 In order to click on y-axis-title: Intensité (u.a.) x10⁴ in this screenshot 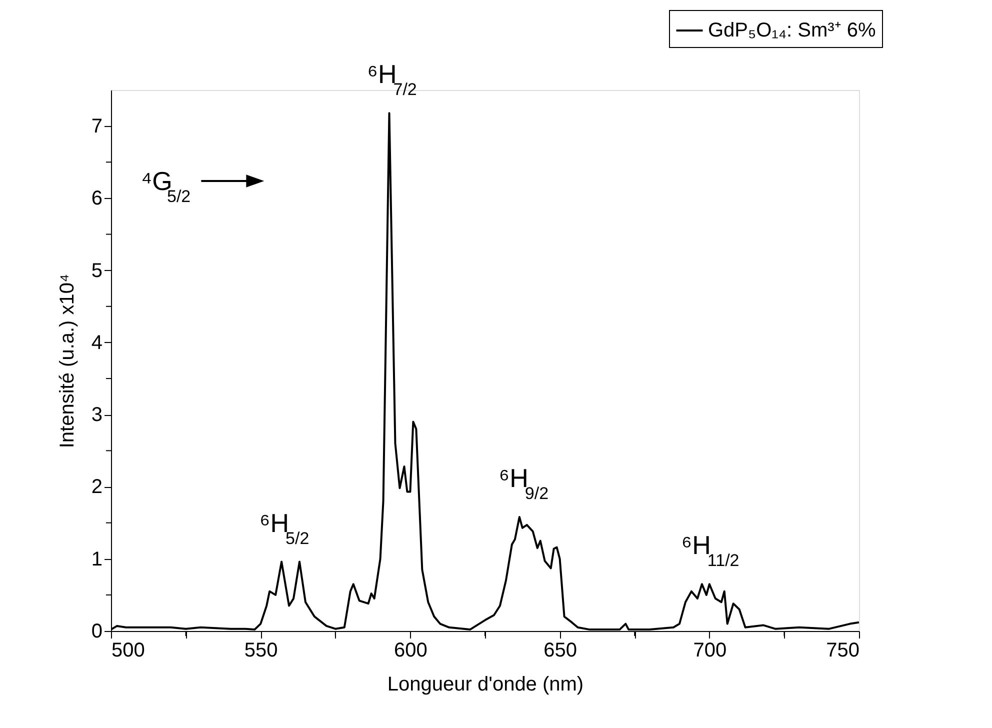, I will do `click(67, 361)`.